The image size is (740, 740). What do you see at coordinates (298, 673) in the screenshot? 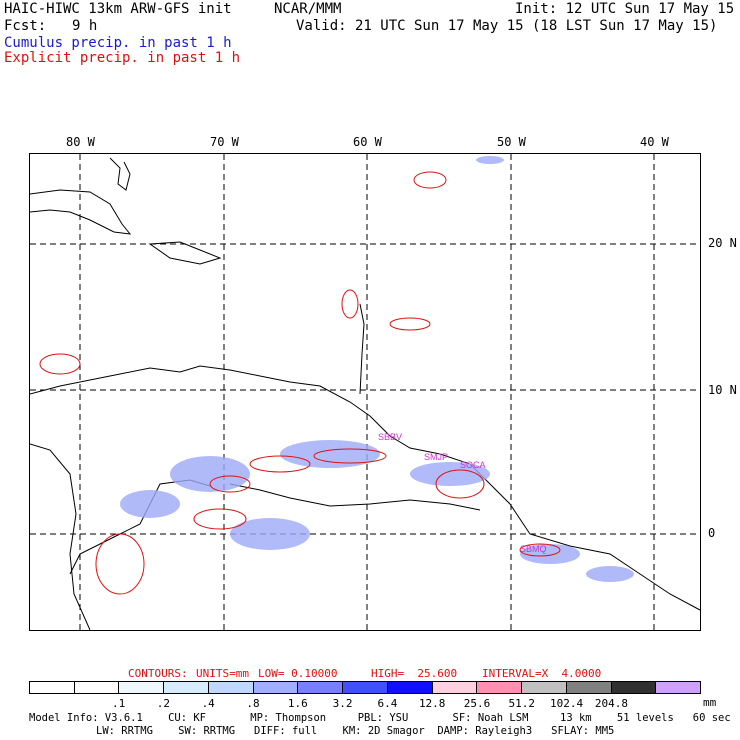
I see `contours-low: LOW= 0.10000` at bounding box center [298, 673].